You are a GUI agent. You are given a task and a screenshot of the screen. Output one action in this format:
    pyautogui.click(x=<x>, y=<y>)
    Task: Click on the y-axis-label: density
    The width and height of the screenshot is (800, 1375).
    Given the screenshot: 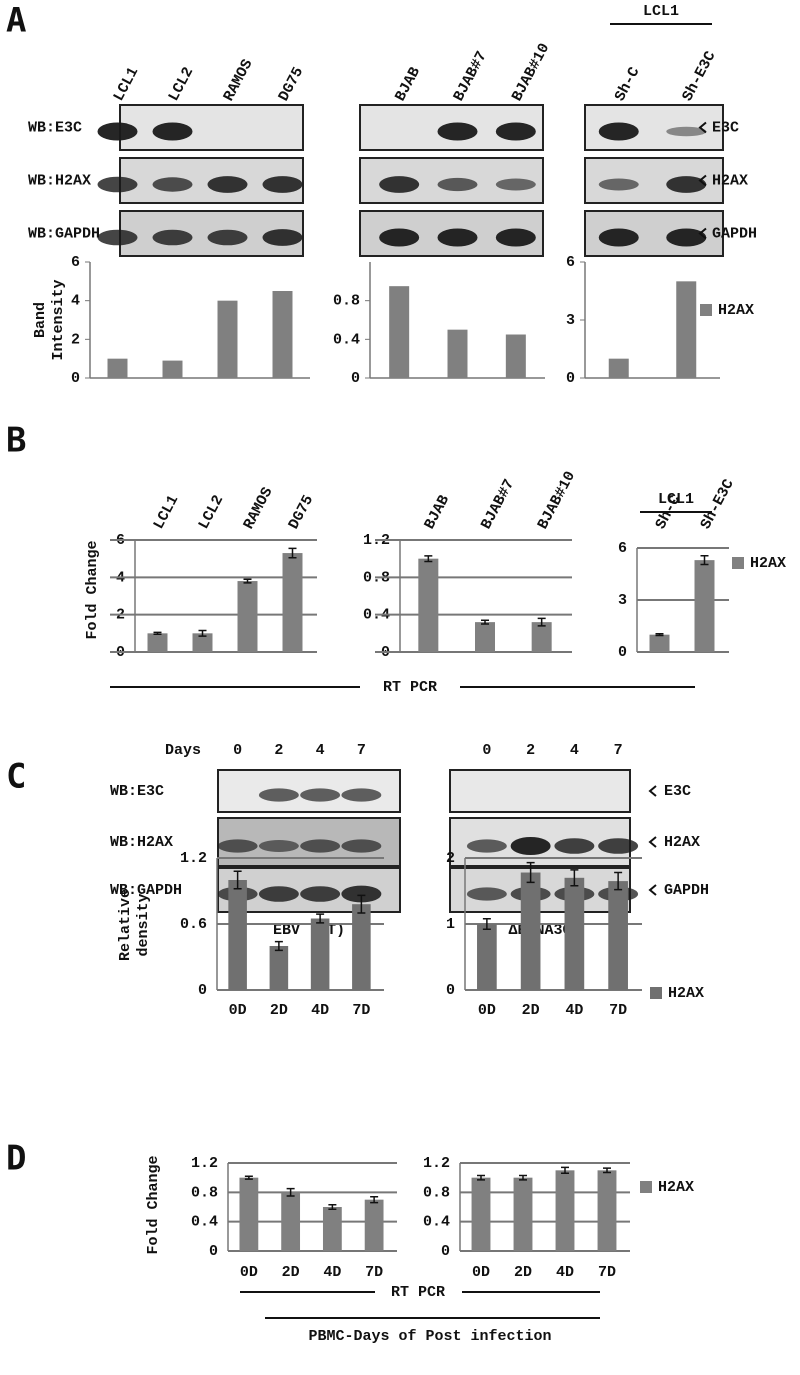 What is the action you would take?
    pyautogui.click(x=143, y=924)
    